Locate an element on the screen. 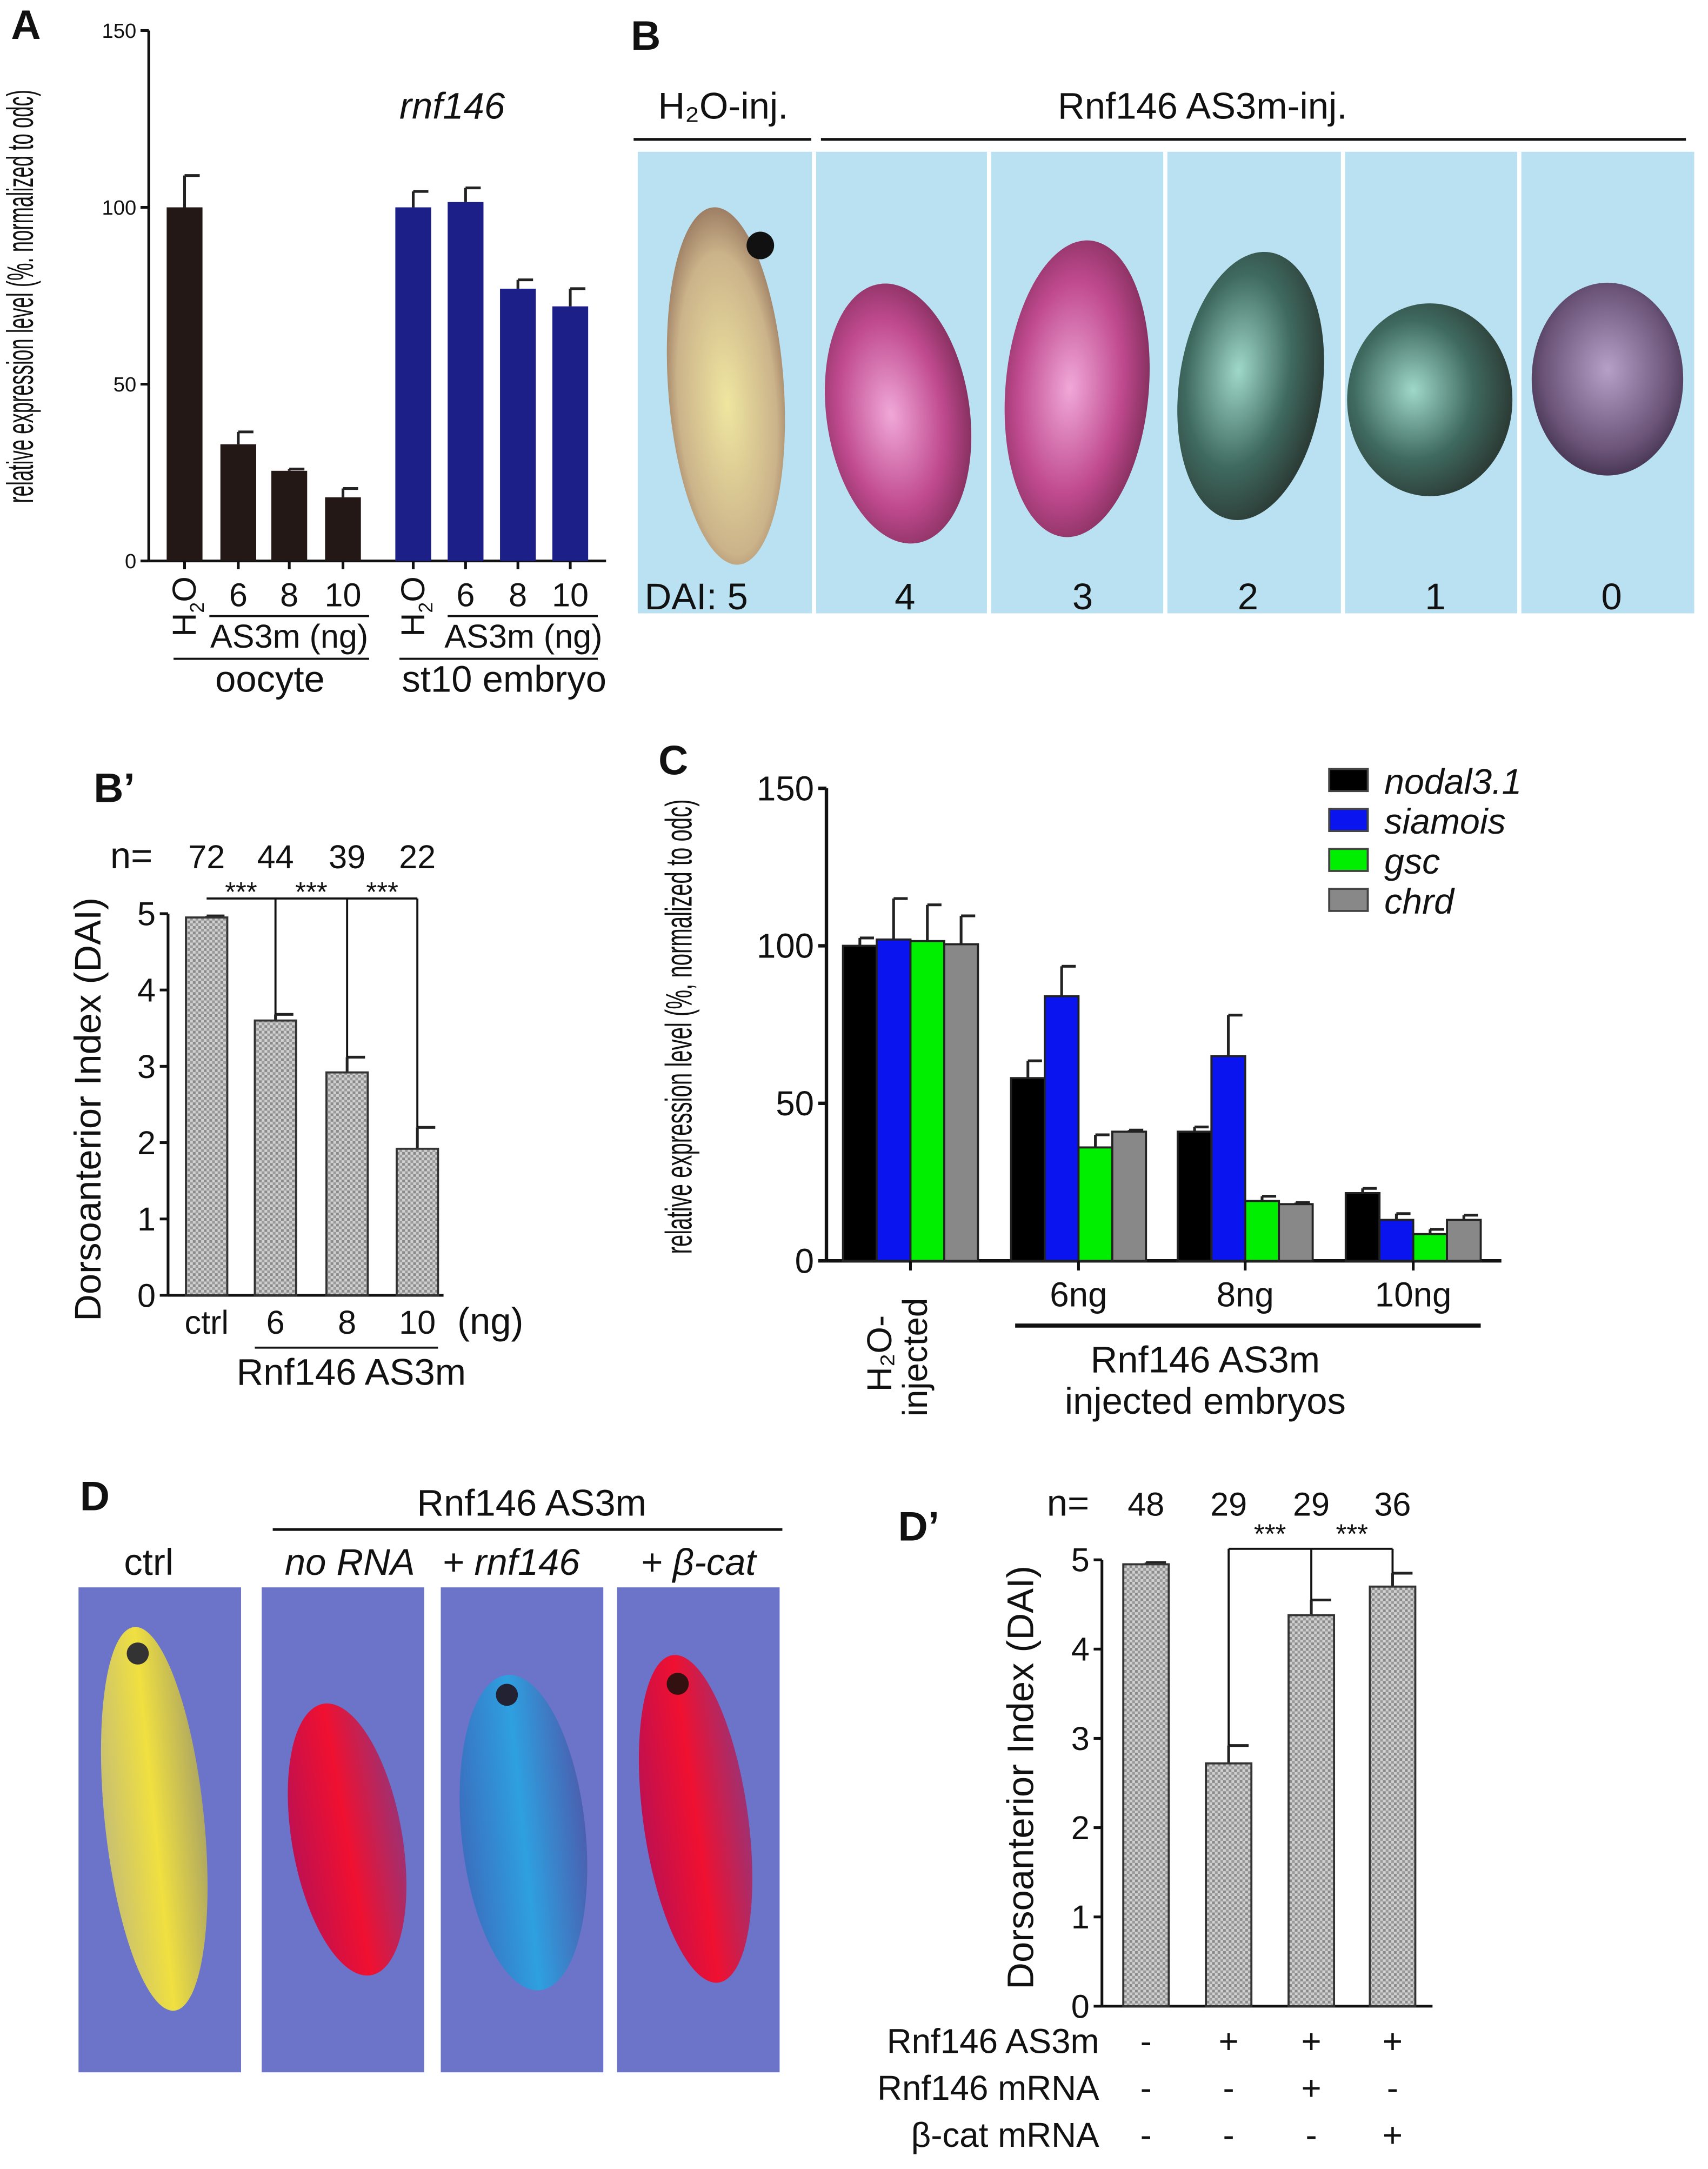 The image size is (1708, 2169). chart-c-xtick-label: 8ng is located at coordinates (1245, 1295).